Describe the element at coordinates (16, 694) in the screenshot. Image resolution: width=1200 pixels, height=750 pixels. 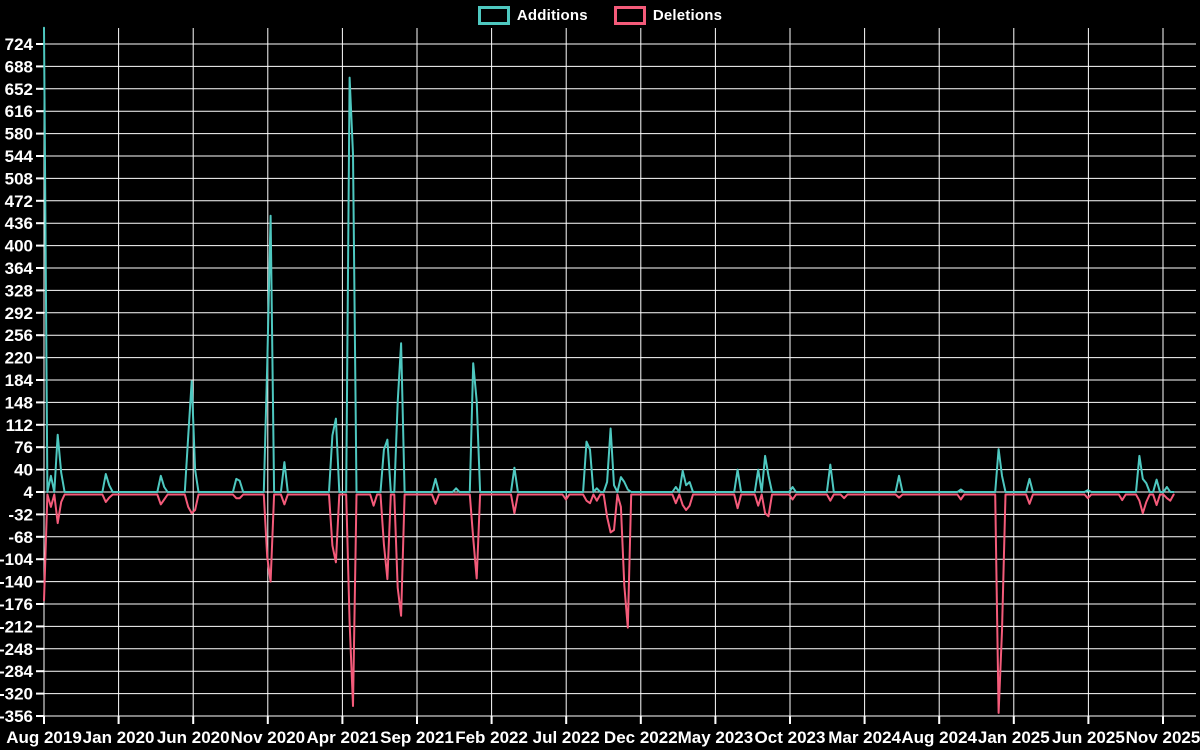
I see `y-tick-label: -320` at that location.